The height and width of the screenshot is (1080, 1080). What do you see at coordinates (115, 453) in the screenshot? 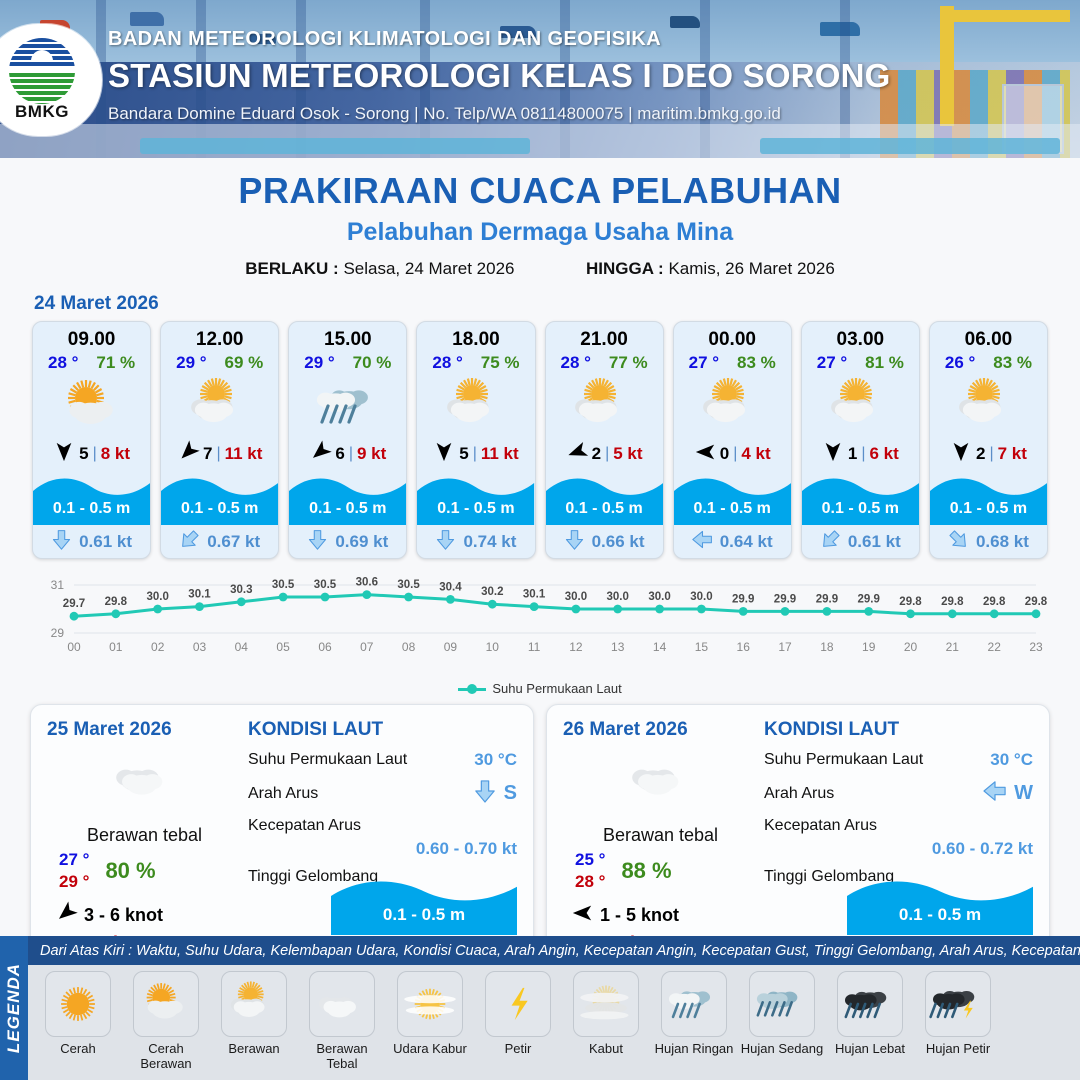
I see `gust-value: 8 kt` at bounding box center [115, 453].